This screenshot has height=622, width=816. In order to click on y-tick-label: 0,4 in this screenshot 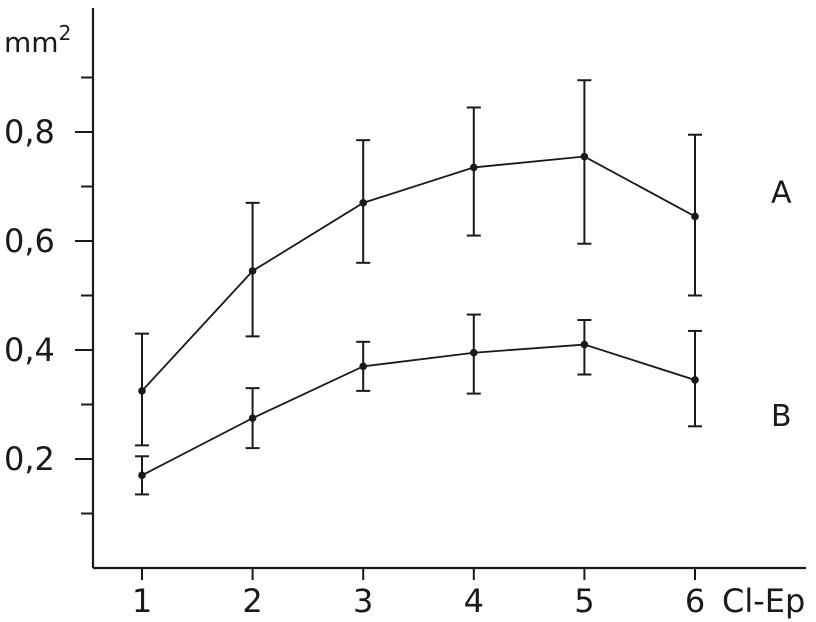, I will do `click(29, 350)`.